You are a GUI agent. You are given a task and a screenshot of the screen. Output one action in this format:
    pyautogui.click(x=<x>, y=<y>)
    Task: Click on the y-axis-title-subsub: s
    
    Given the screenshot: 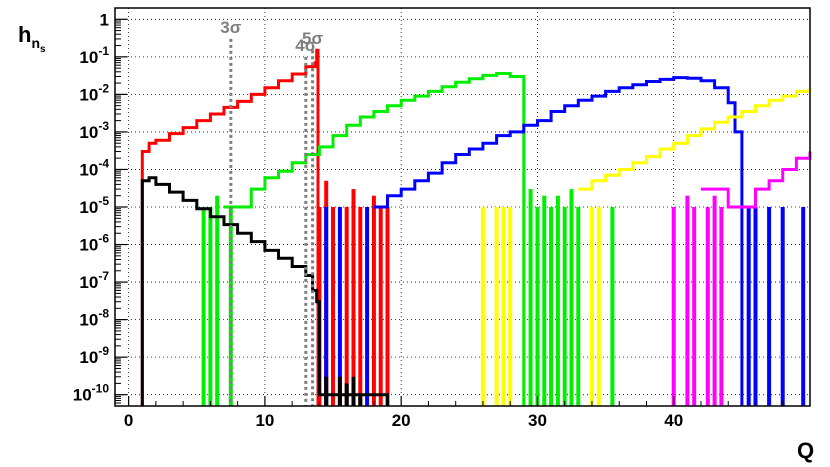 What is the action you would take?
    pyautogui.click(x=43, y=49)
    